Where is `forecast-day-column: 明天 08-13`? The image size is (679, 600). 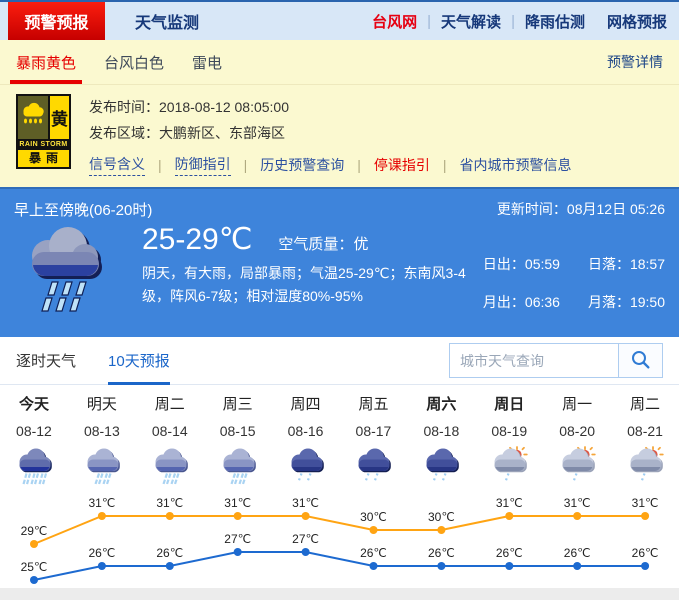 forecast-day-column: 明天 08-13 is located at coordinates (102, 442).